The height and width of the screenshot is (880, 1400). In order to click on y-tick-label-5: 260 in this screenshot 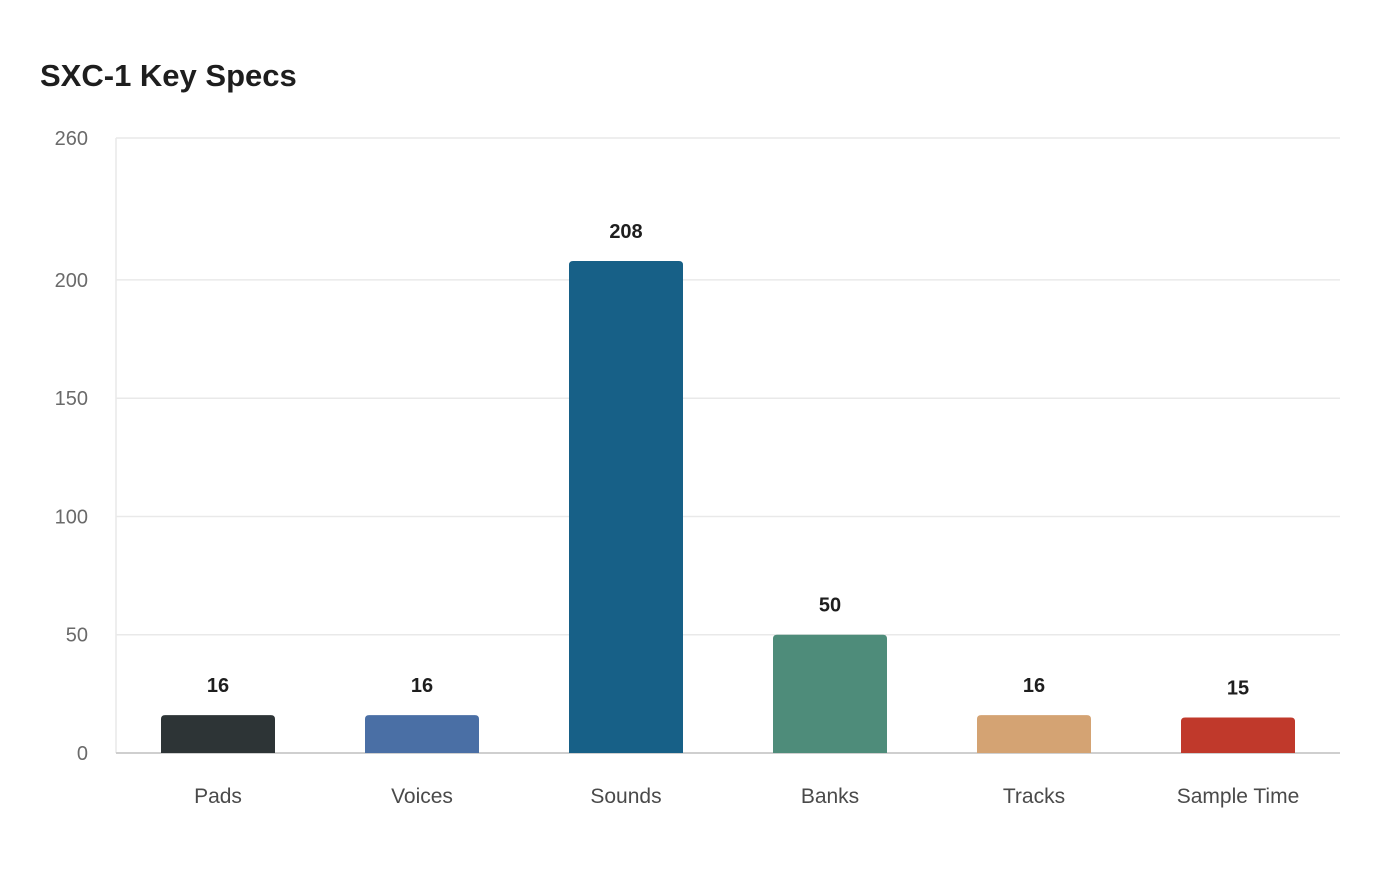, I will do `click(71, 139)`.